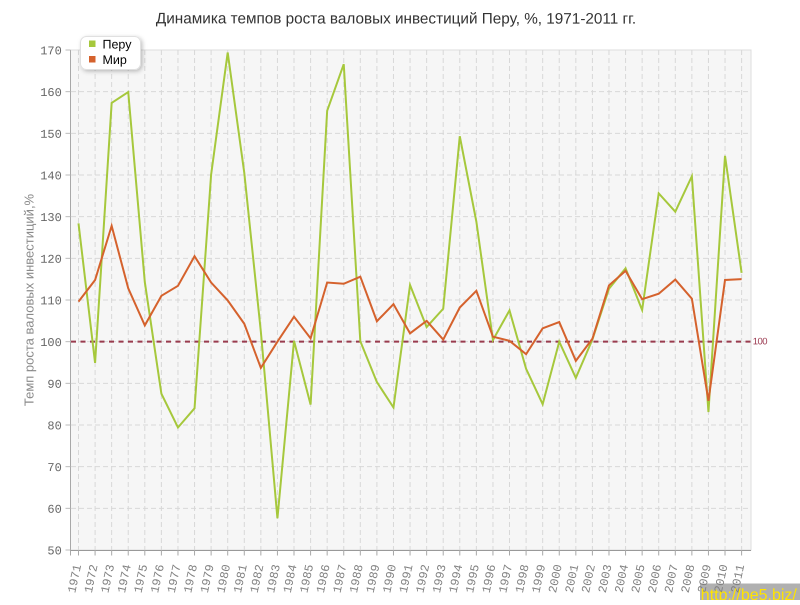  I want to click on svg-text: 2002, so click(589, 578).